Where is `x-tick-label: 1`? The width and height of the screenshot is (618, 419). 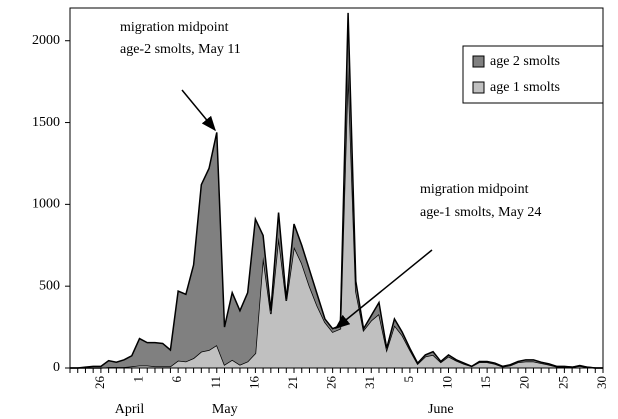
x-tick-label: 1 is located at coordinates (138, 379).